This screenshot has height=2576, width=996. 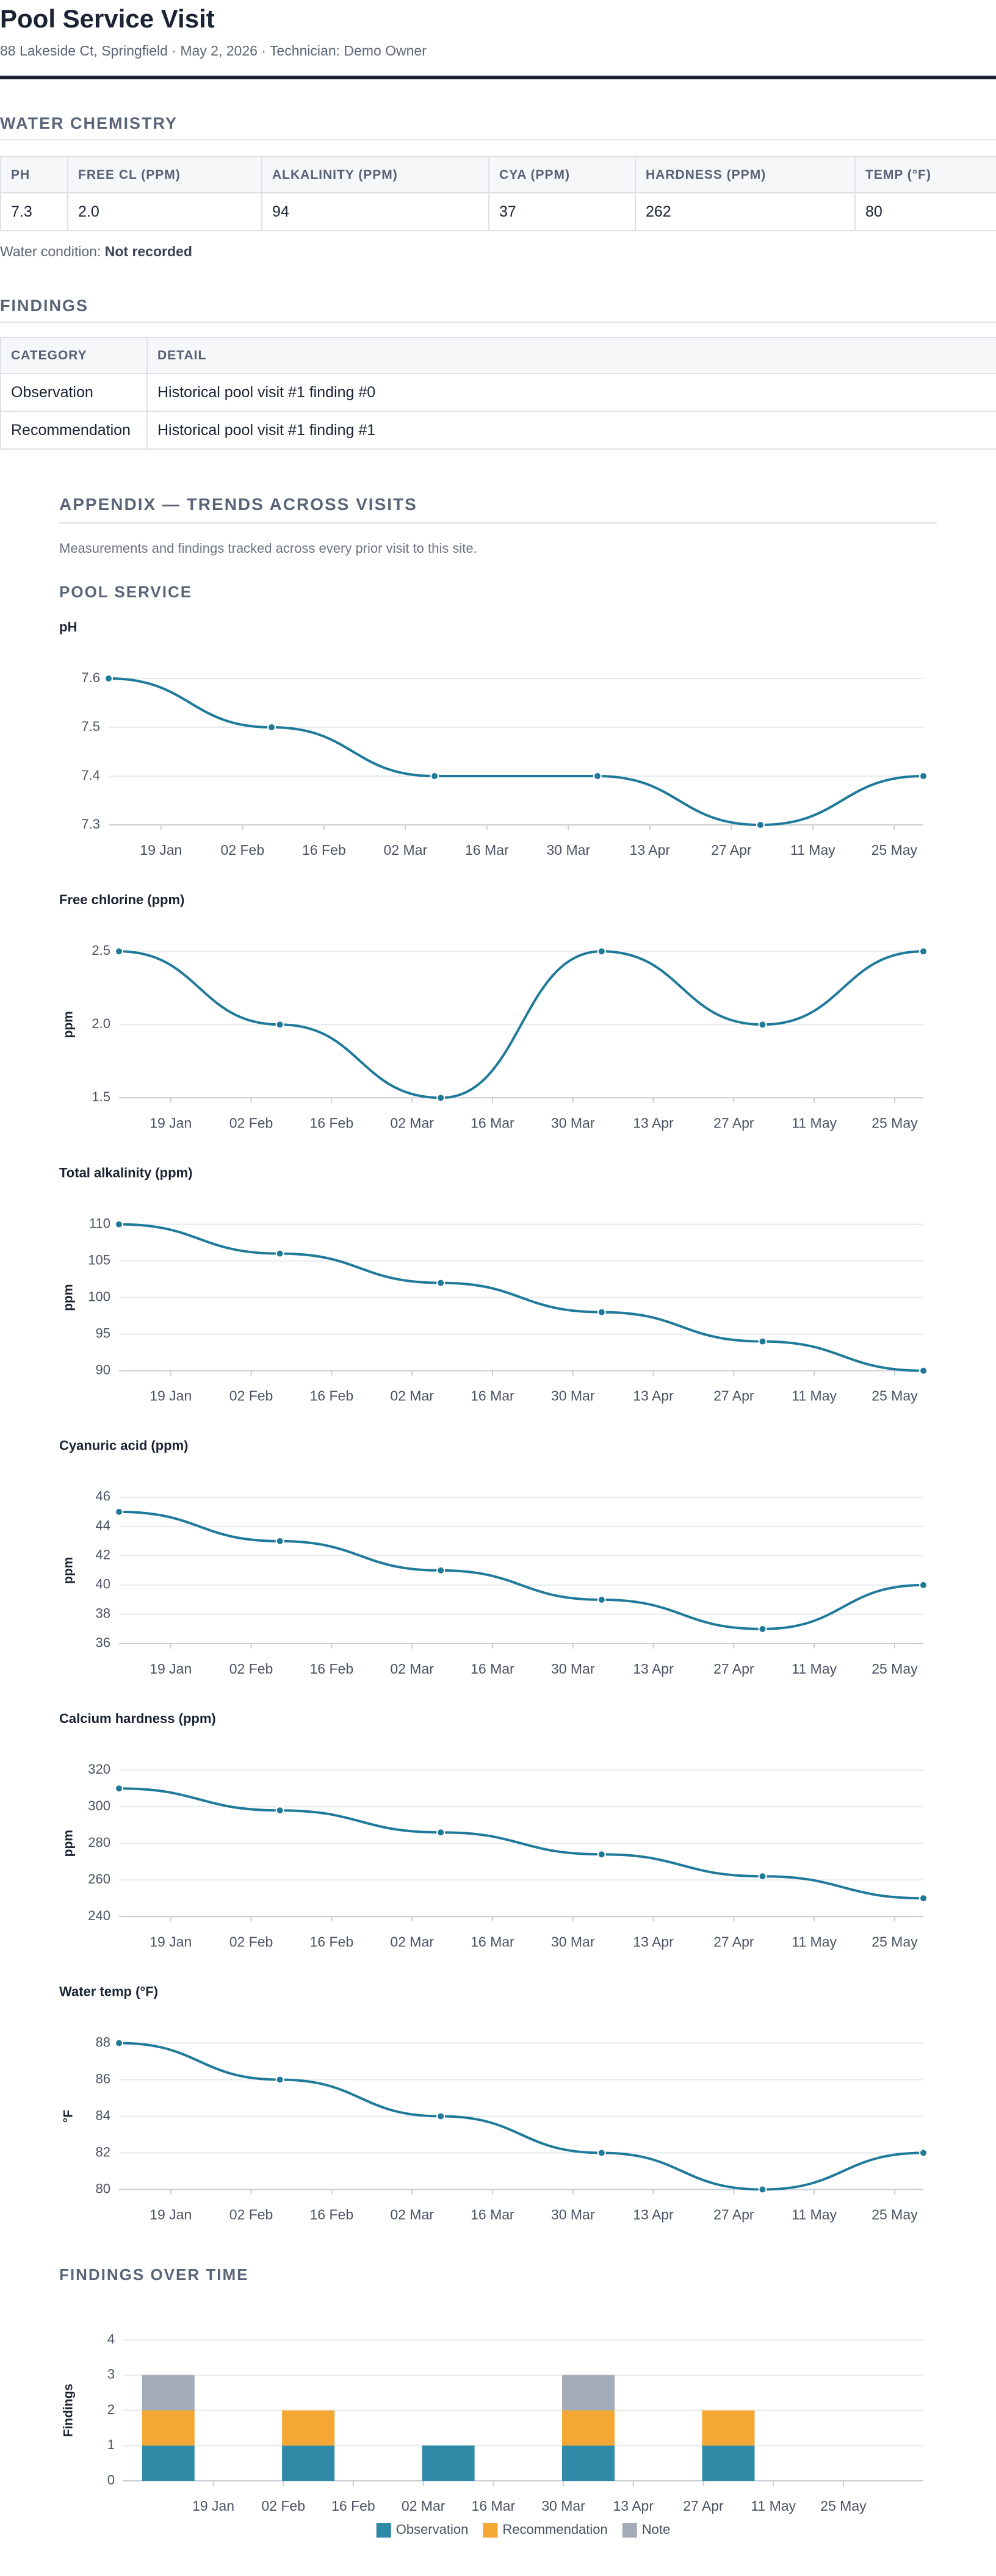 I want to click on y-tick-label: 82, so click(x=103, y=2151).